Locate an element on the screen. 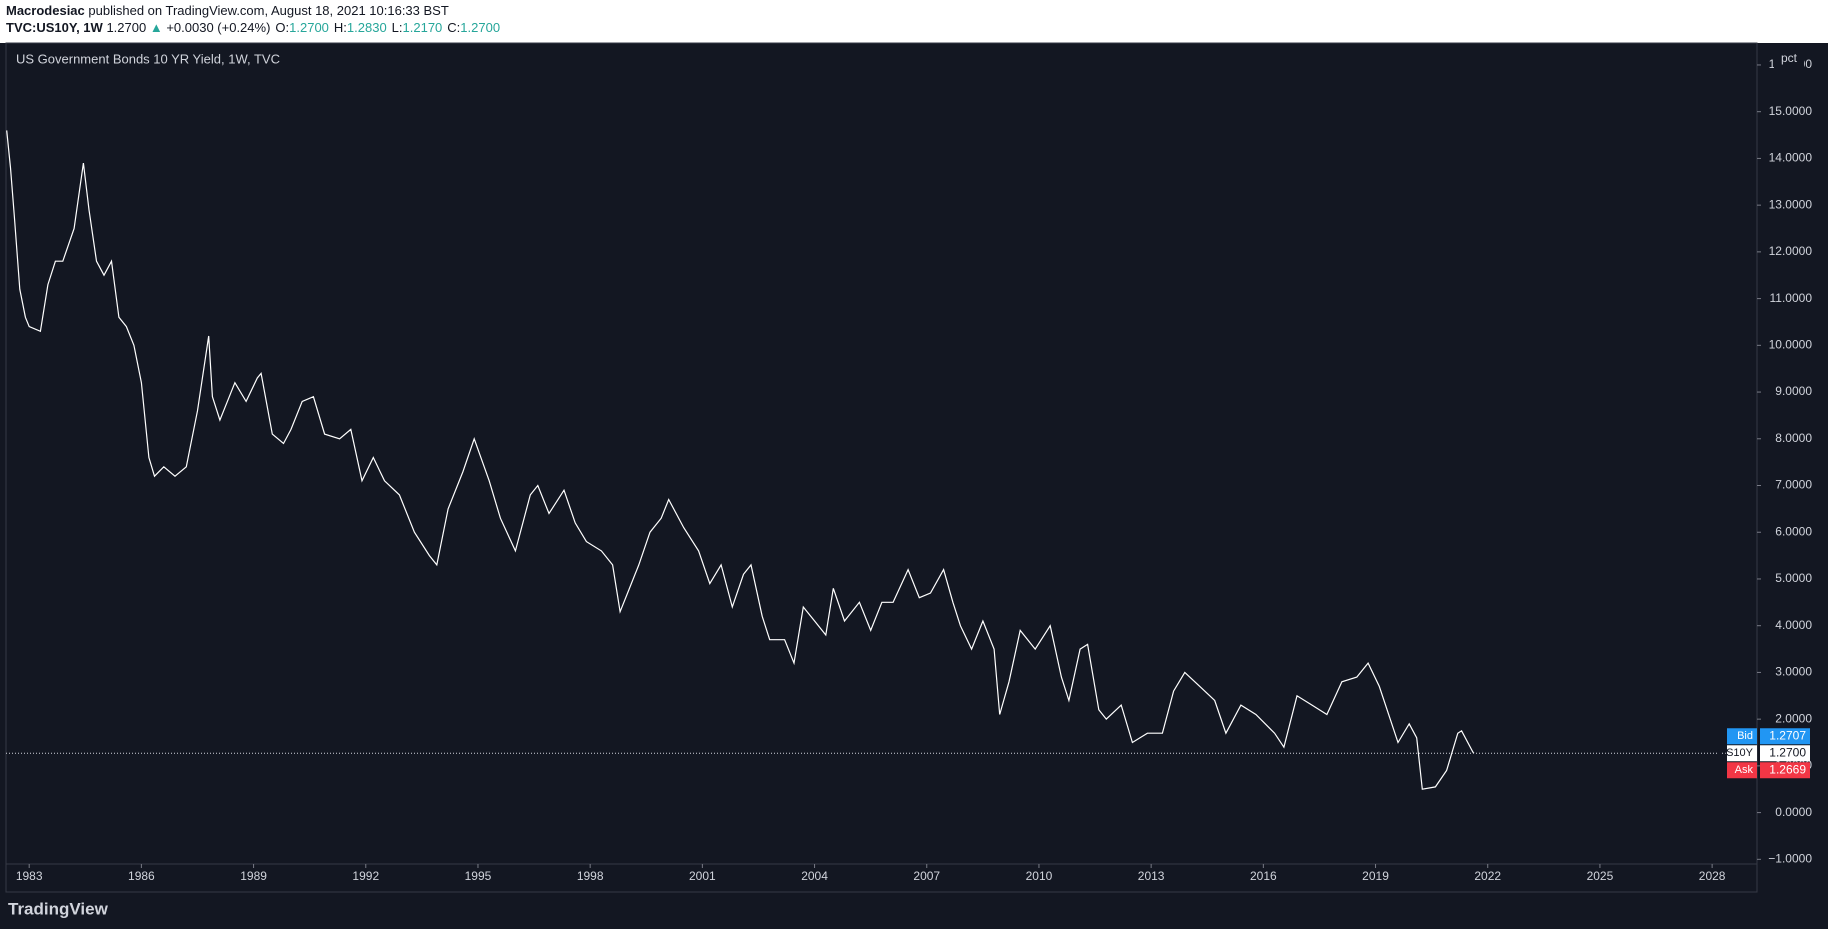 This screenshot has width=1828, height=929. field-name: C: is located at coordinates (453, 27).